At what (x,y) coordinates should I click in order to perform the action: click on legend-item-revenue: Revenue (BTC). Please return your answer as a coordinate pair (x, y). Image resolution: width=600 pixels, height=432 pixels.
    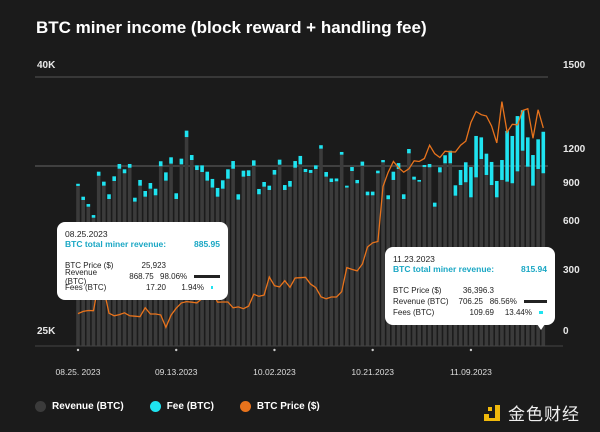
    Looking at the image, I should click on (79, 406).